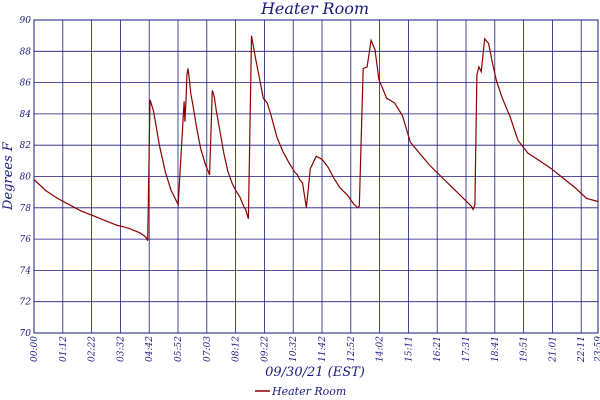 This screenshot has height=400, width=600. I want to click on legend-label-heater-room: Heater Room, so click(308, 391).